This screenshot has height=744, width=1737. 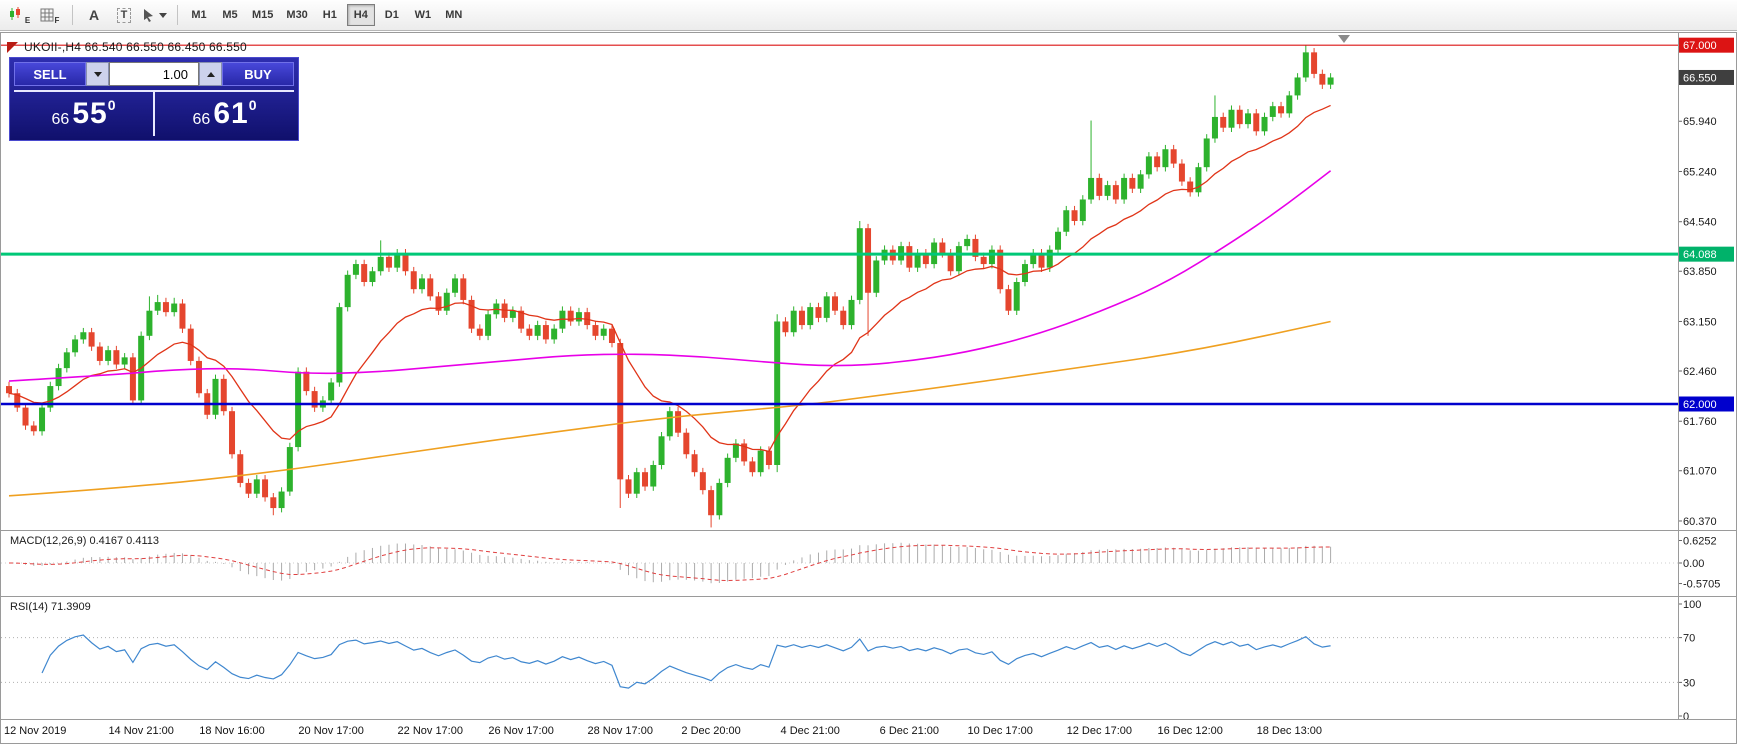 I want to click on svg-text: 0, so click(x=1686, y=717).